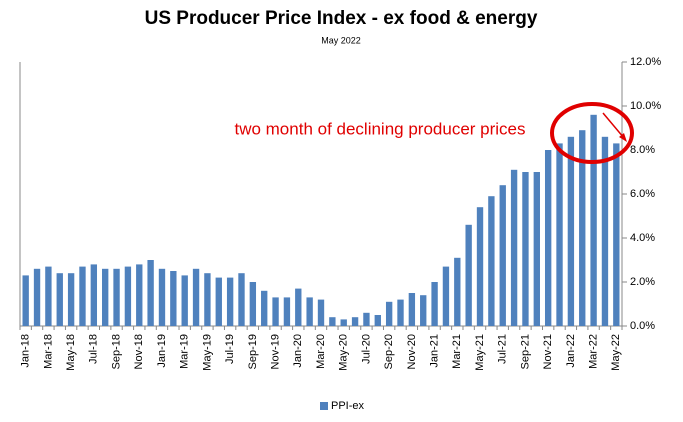 Image resolution: width=683 pixels, height=422 pixels. I want to click on x-tick-label: May-22, so click(616, 352).